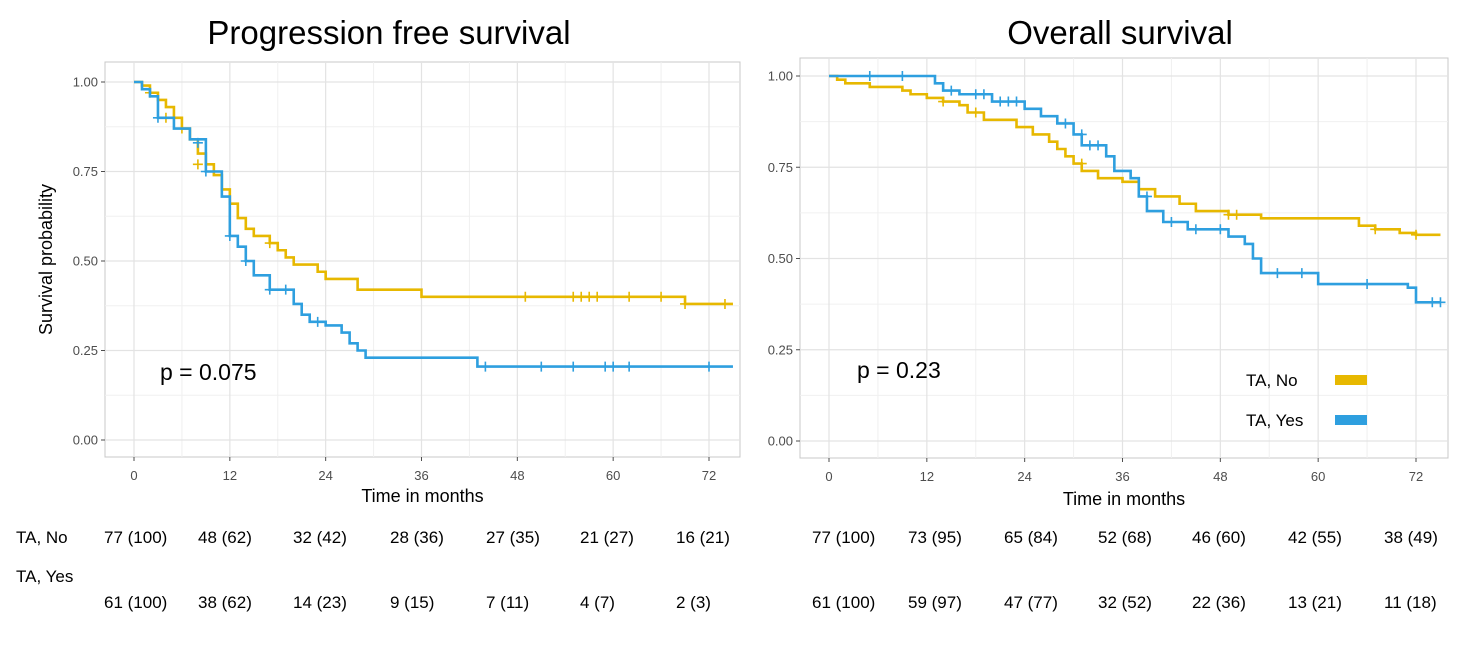  I want to click on risk-cell-os-ta-no: 52 (68), so click(1125, 537).